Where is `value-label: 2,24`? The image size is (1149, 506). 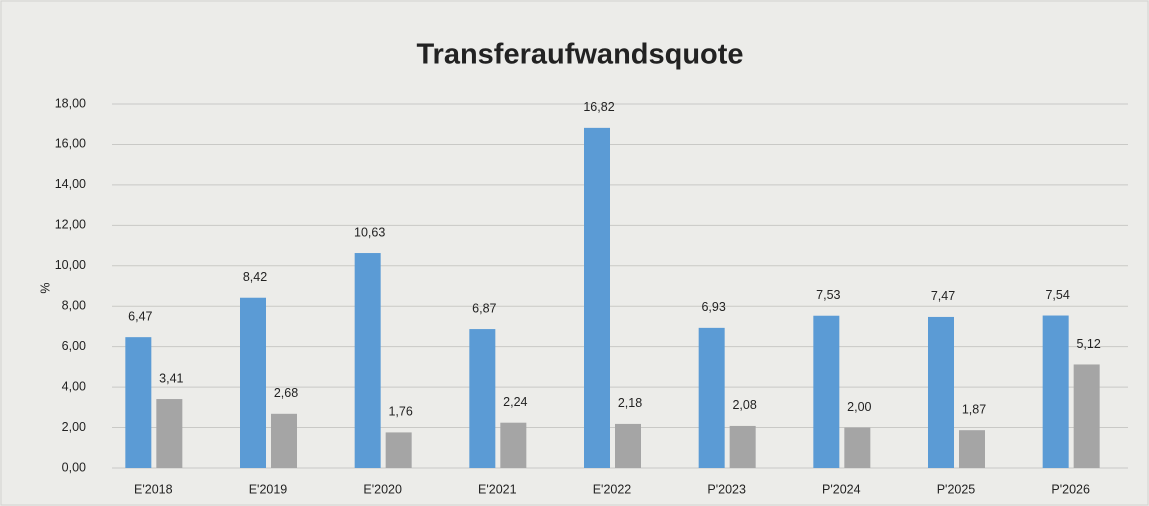
value-label: 2,24 is located at coordinates (515, 402).